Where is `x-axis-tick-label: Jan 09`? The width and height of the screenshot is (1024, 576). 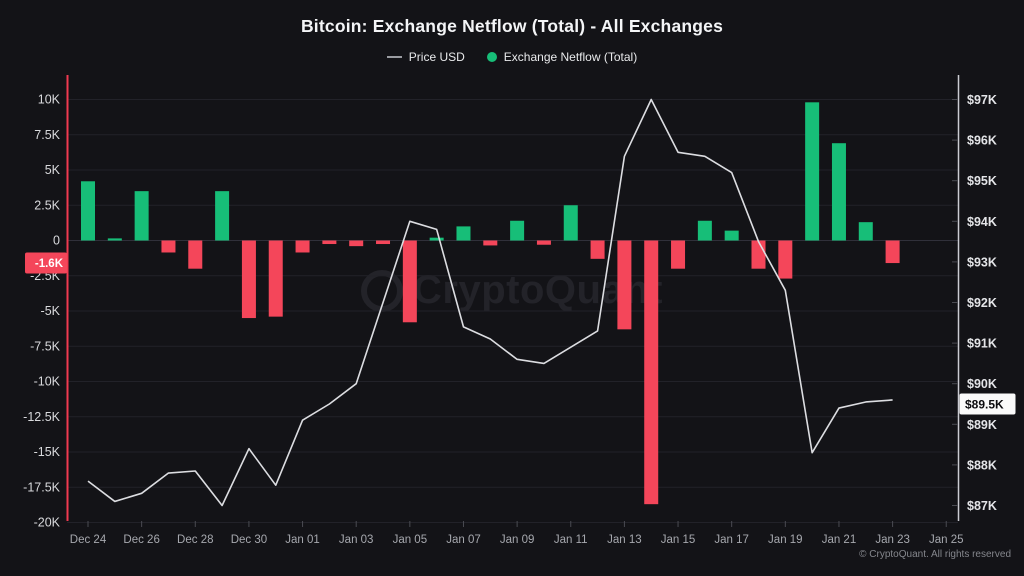
x-axis-tick-label: Jan 09 is located at coordinates (517, 540).